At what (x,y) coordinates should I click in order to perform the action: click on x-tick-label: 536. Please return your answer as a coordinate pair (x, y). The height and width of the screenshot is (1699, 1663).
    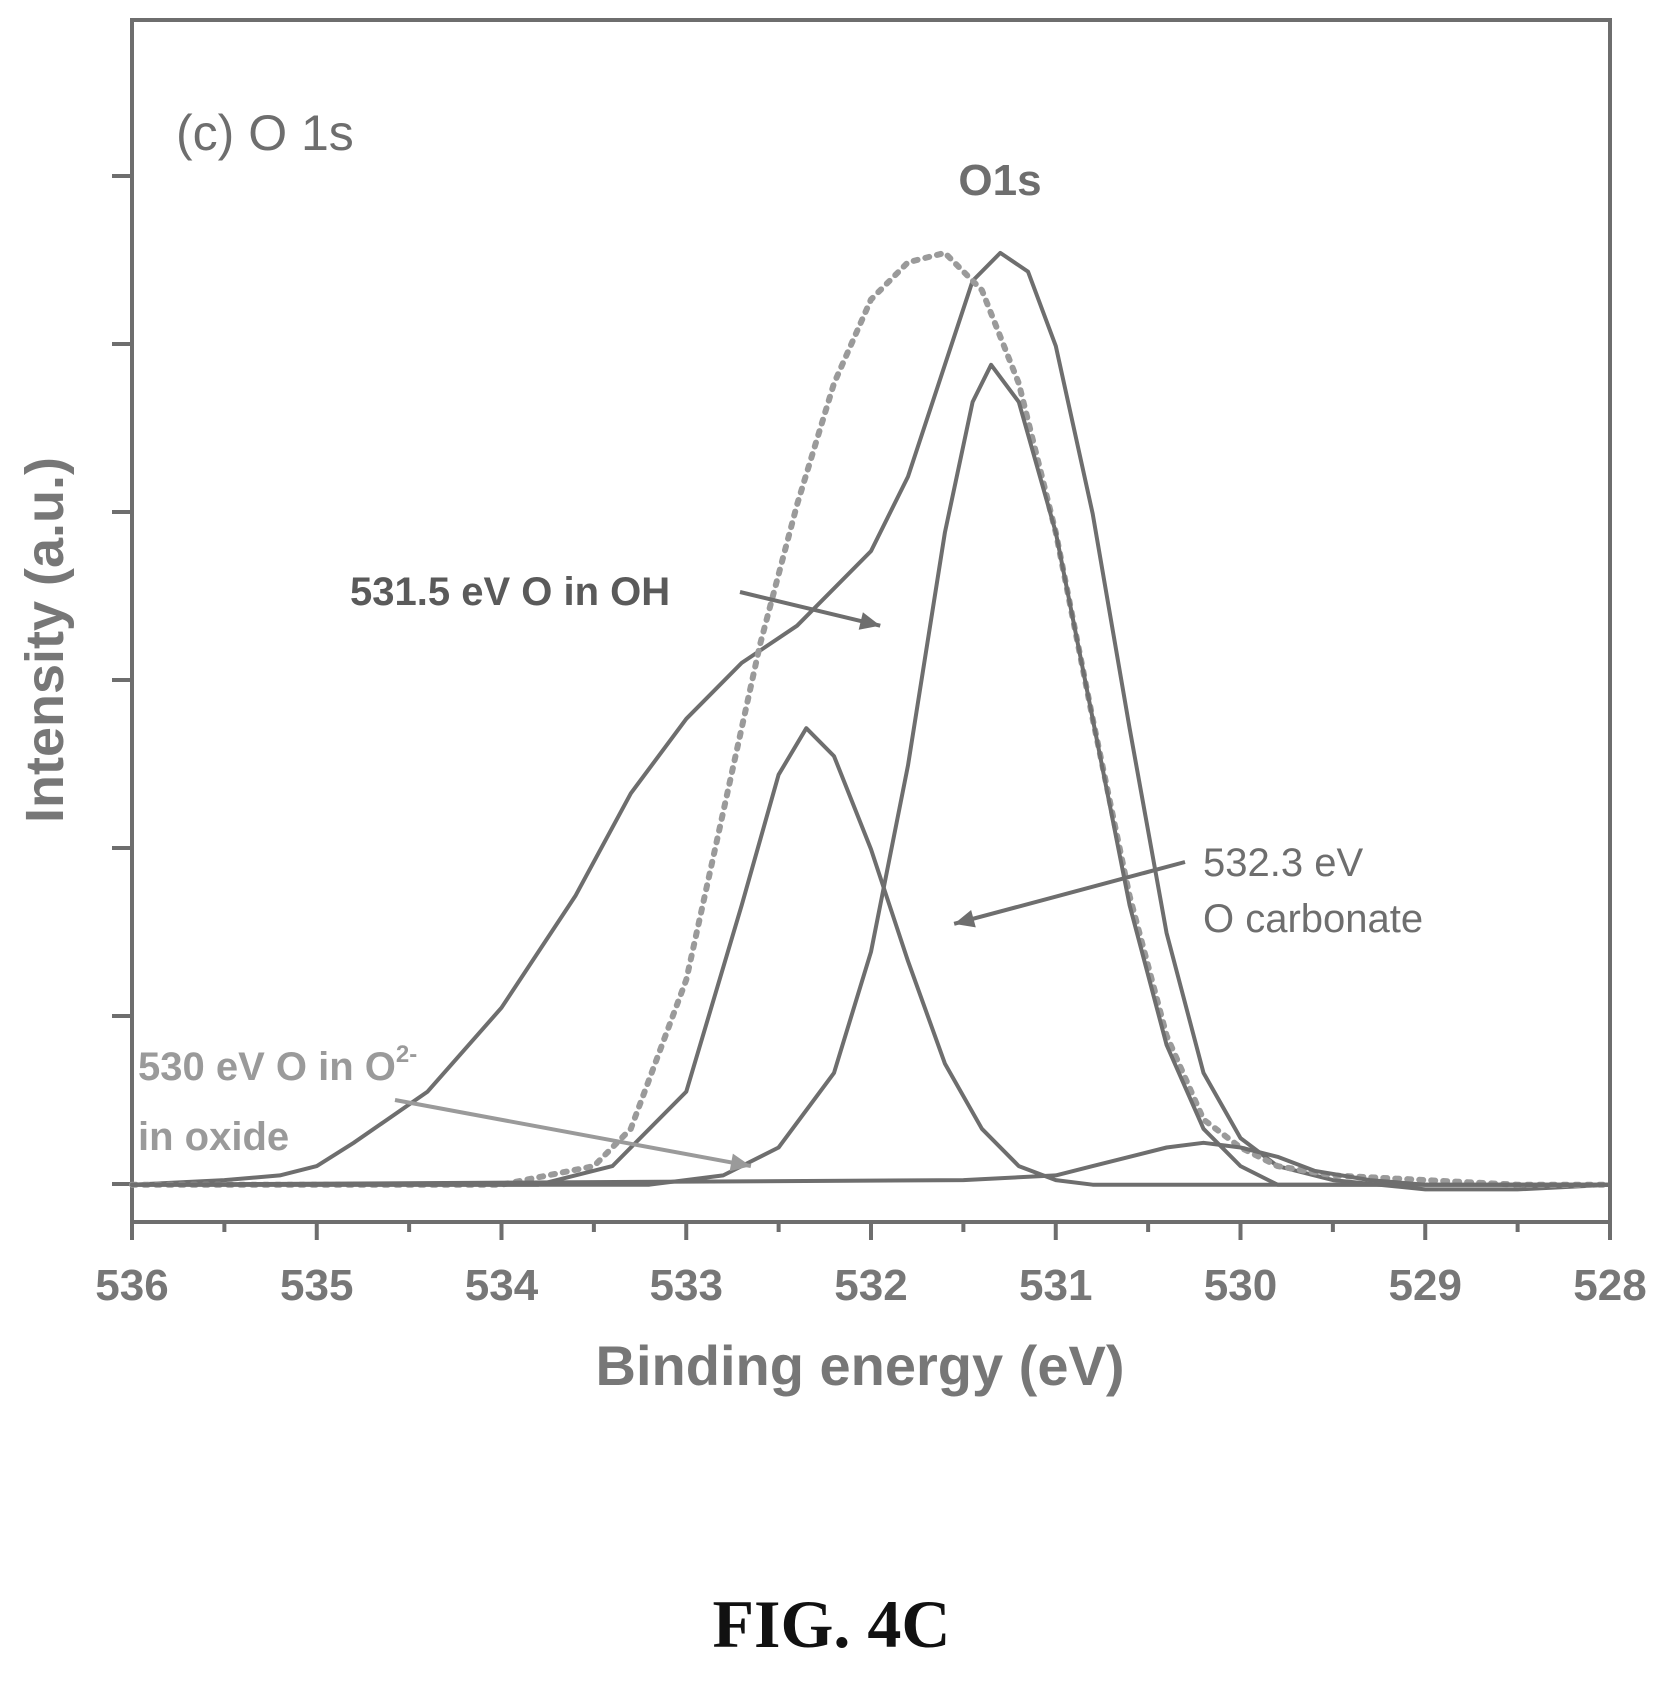
    Looking at the image, I should click on (131, 1285).